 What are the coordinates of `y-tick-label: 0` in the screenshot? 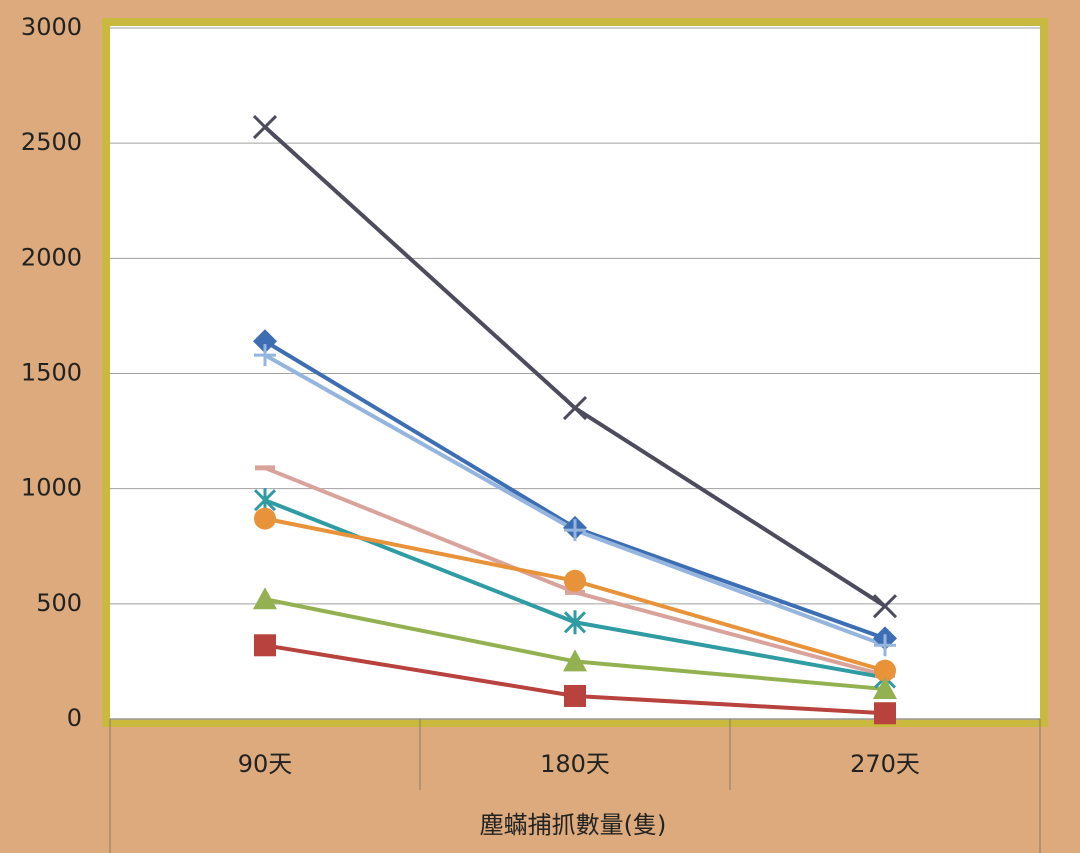 It's located at (74, 718).